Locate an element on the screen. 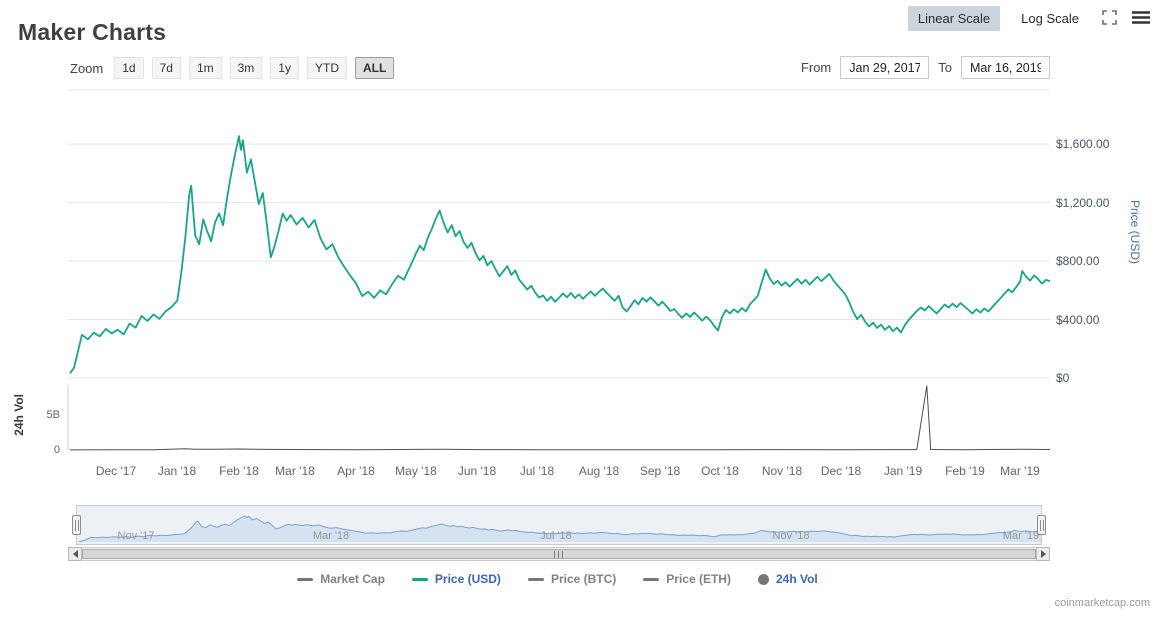  chart-menu-button is located at coordinates (1141, 19).